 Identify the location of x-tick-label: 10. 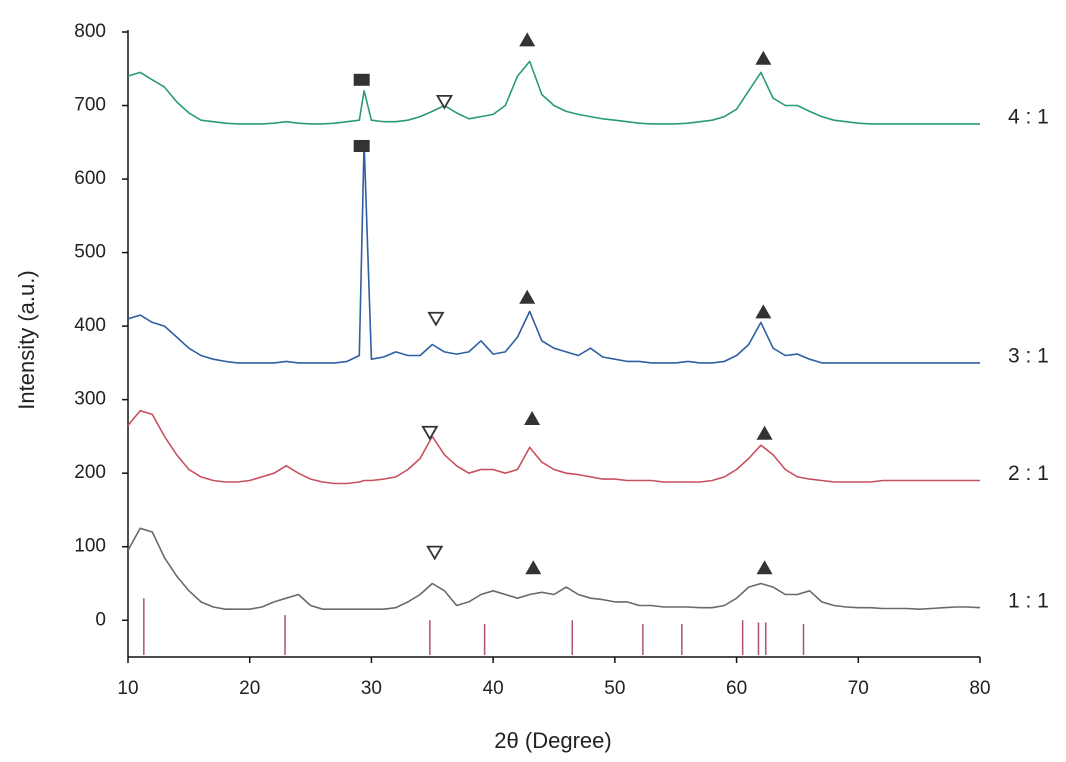
(127, 688).